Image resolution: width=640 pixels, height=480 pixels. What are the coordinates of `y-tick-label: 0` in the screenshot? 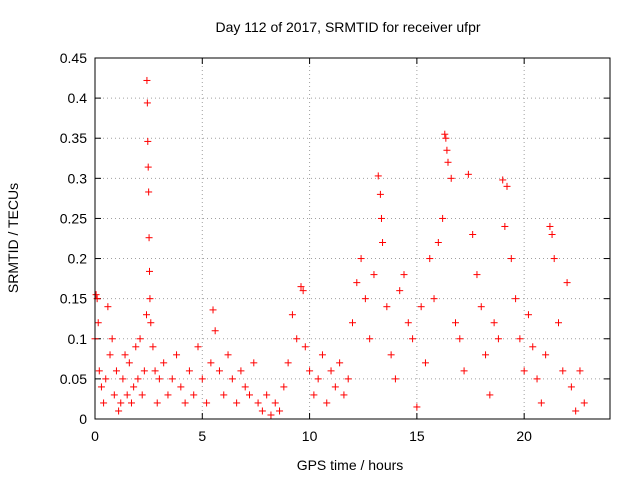 It's located at (83, 419).